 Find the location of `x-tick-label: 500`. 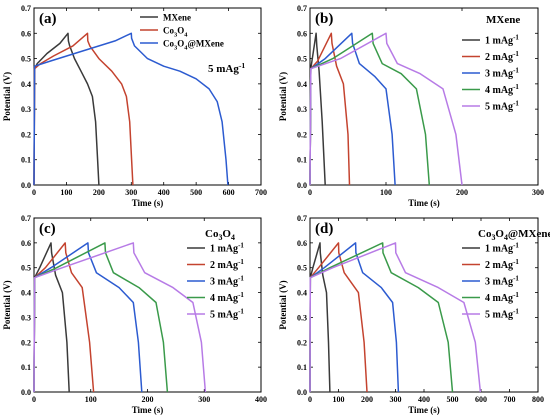

x-tick-label: 500 is located at coordinates (453, 399).